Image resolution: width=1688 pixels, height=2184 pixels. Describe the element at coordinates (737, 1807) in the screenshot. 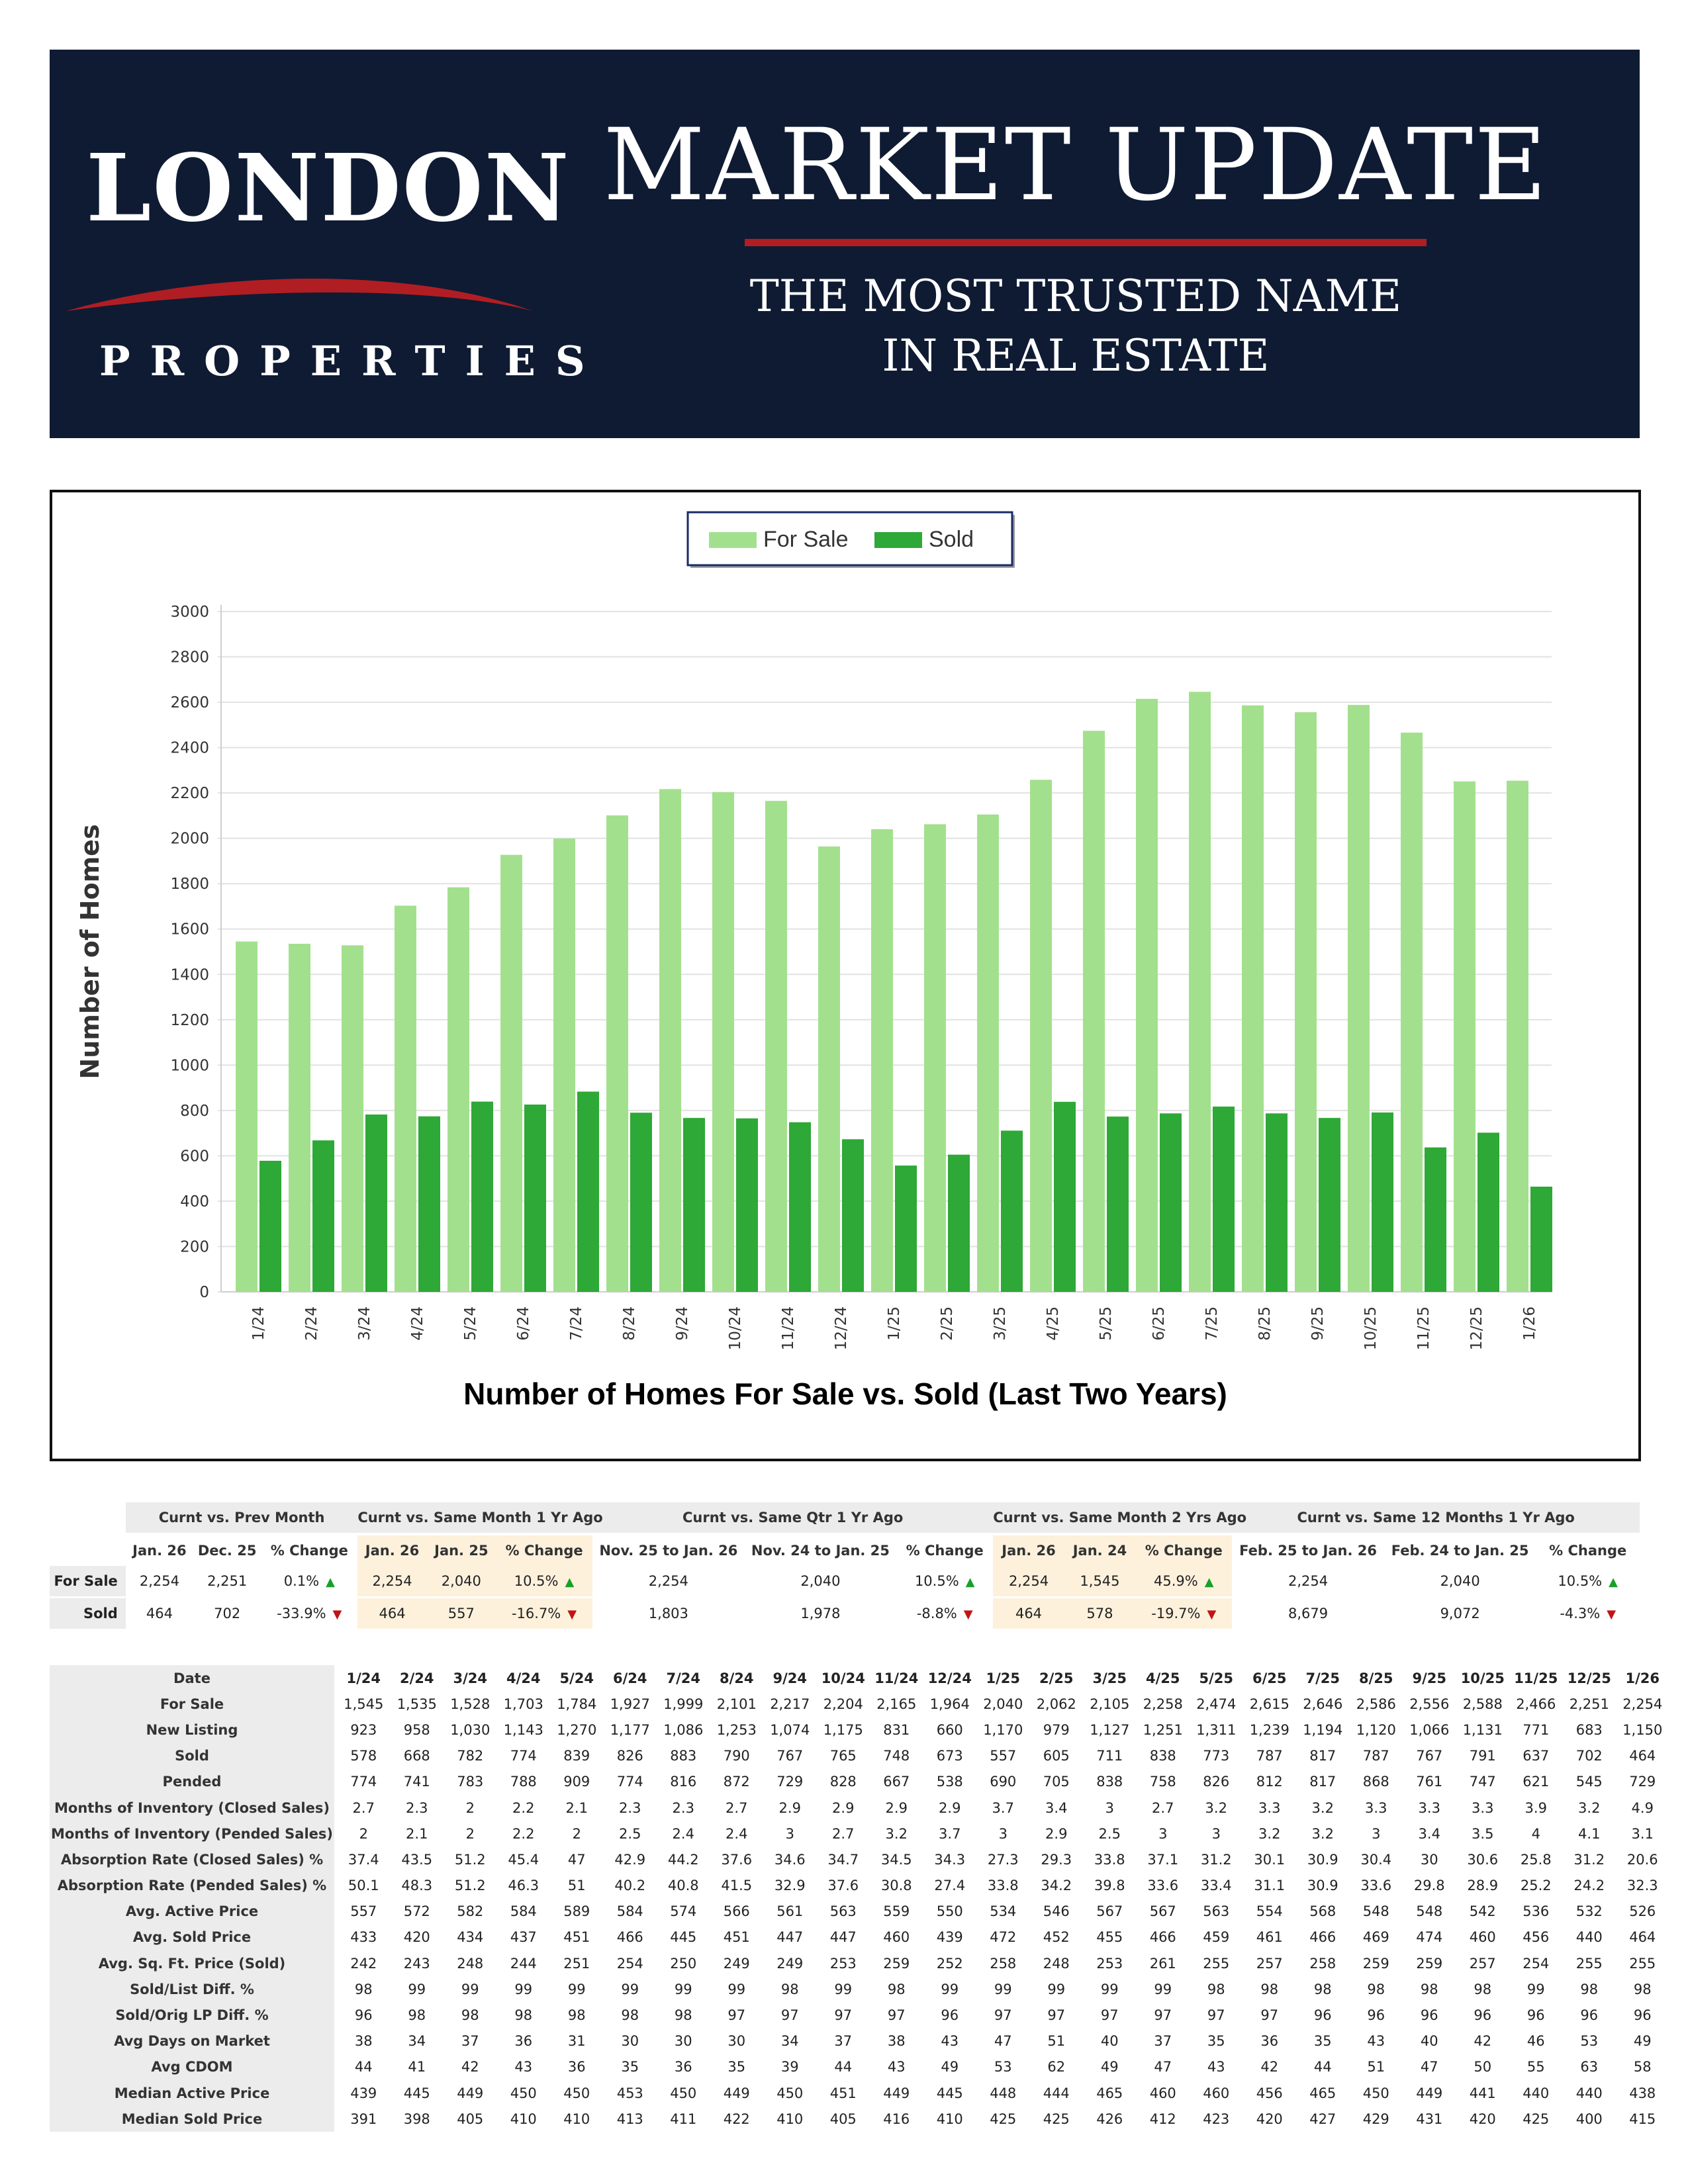

I see `stats-cell: 2.7` at that location.